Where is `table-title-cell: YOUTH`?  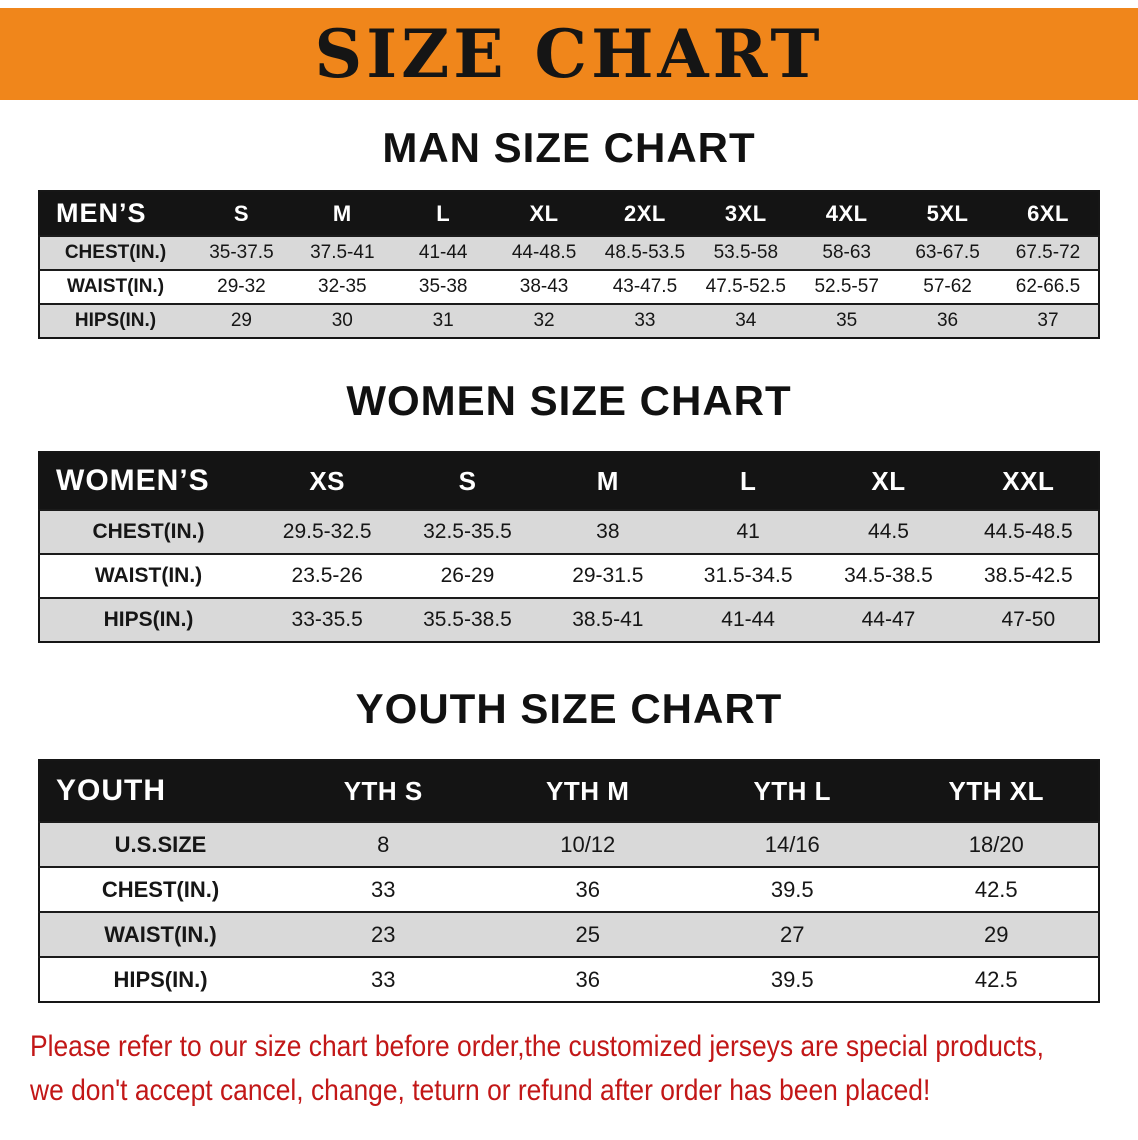 table-title-cell: YOUTH is located at coordinates (160, 791).